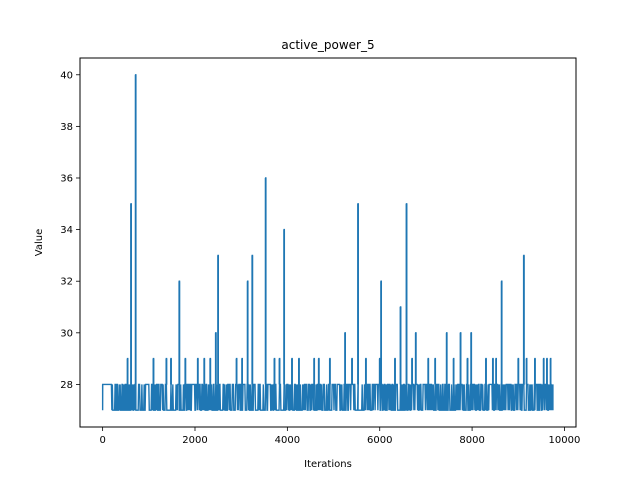 The width and height of the screenshot is (640, 480). Describe the element at coordinates (287, 440) in the screenshot. I see `x-tick-label: 4000` at that location.